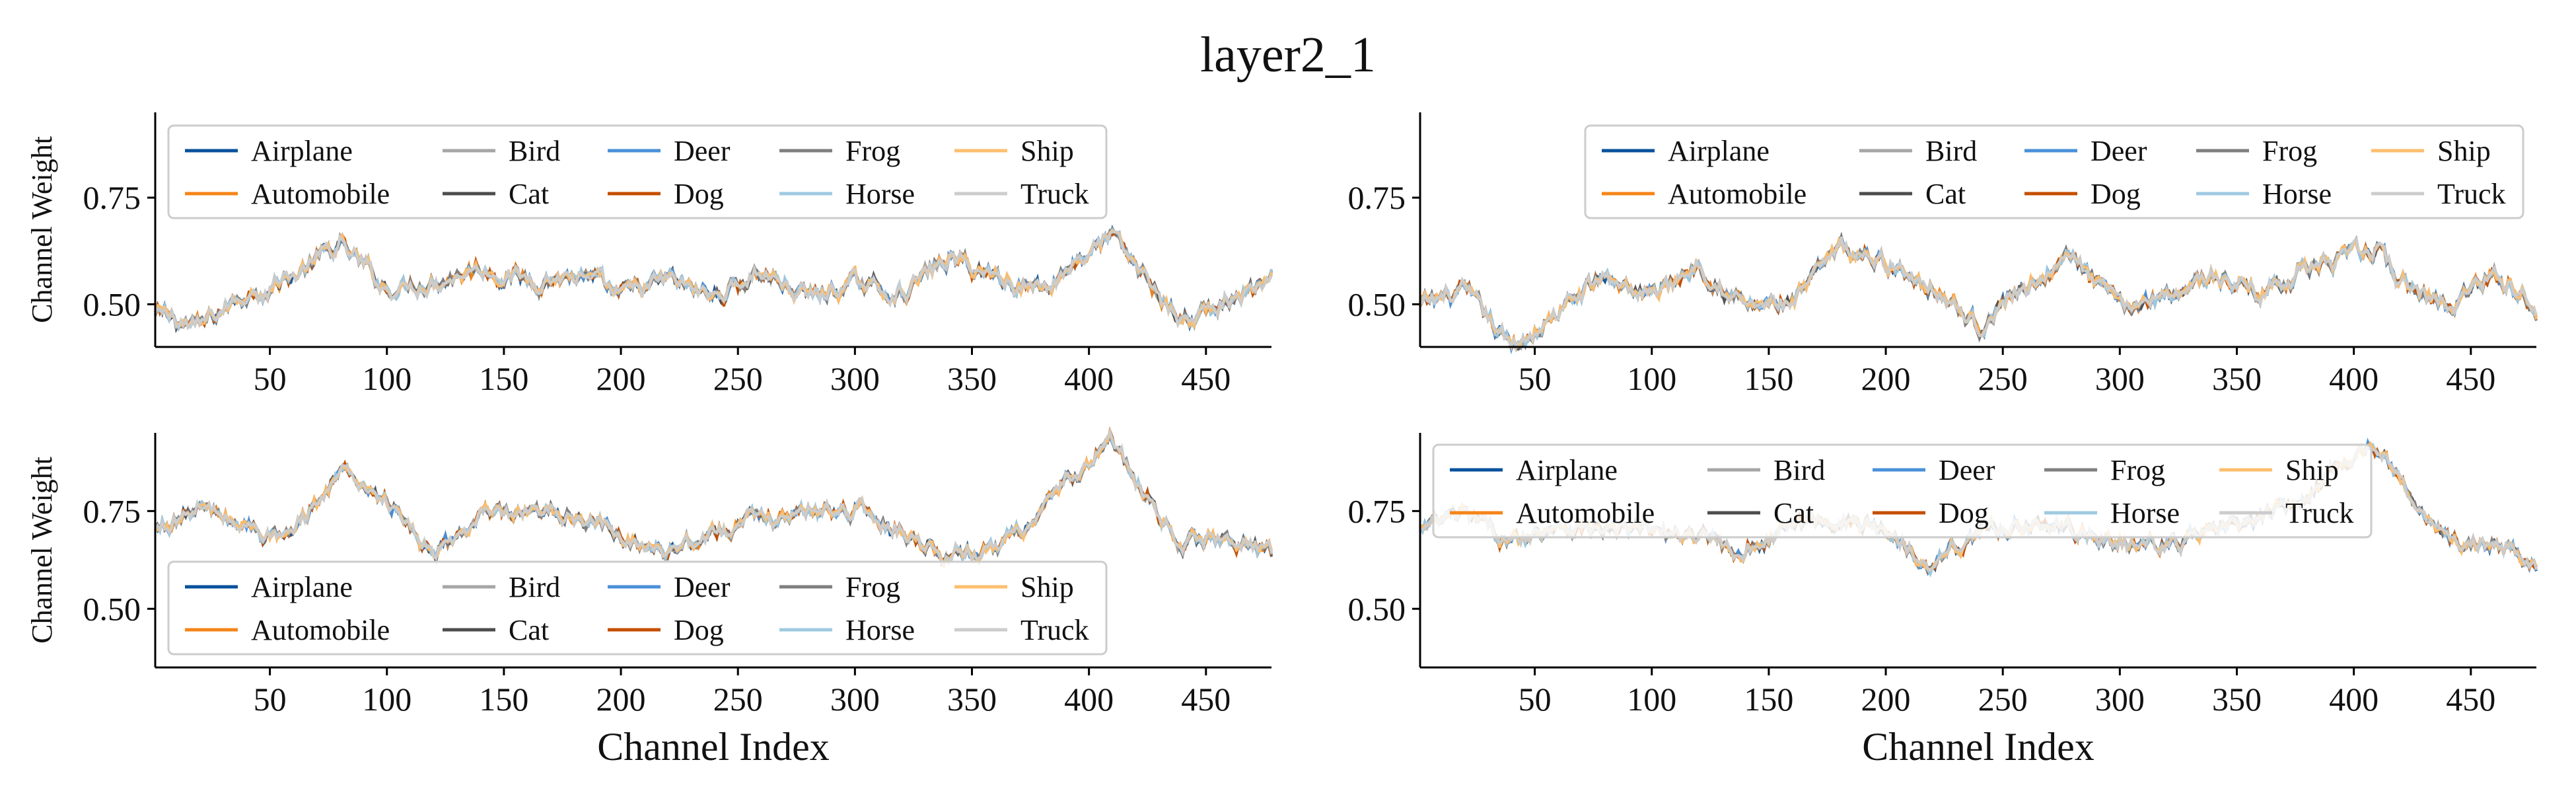 Image resolution: width=2576 pixels, height=793 pixels. I want to click on series-line-airplane, so click(713, 278).